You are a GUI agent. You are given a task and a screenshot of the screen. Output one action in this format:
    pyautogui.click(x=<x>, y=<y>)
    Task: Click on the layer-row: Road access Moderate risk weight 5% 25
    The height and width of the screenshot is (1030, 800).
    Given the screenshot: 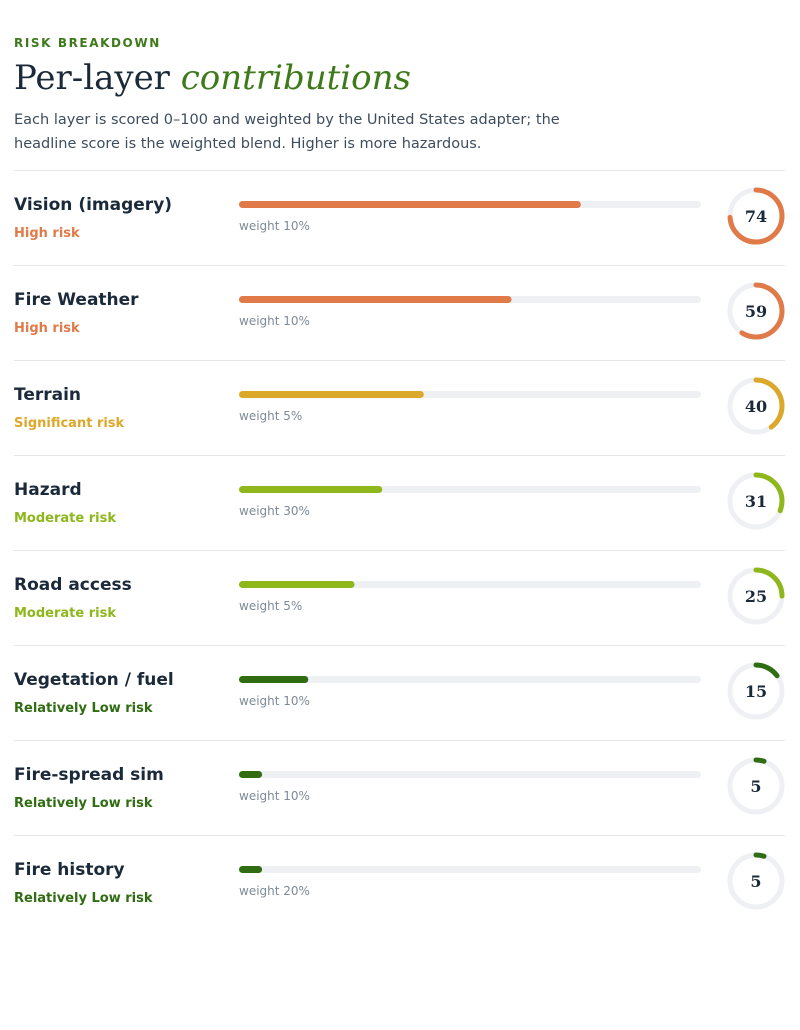 What is the action you would take?
    pyautogui.click(x=399, y=598)
    